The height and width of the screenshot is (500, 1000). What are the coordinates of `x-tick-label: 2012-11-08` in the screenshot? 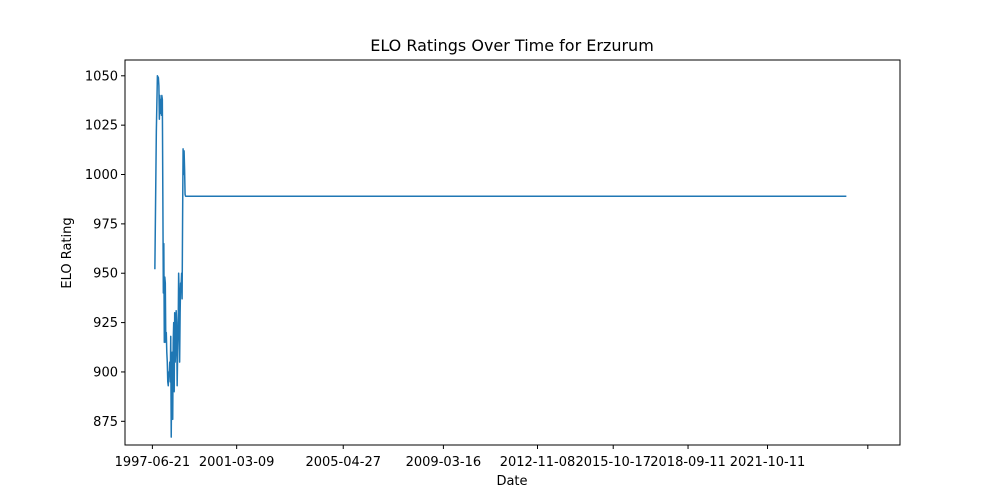 It's located at (538, 462).